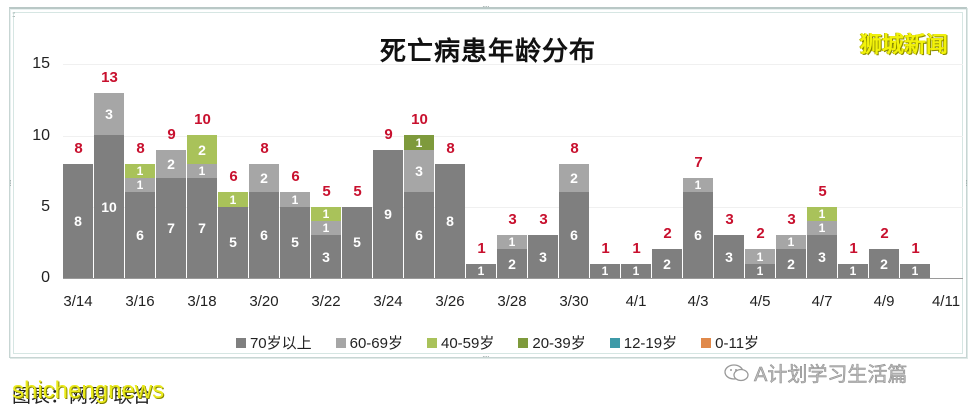  Describe the element at coordinates (966, 182) in the screenshot. I see `resize-handle-right: ····` at that location.